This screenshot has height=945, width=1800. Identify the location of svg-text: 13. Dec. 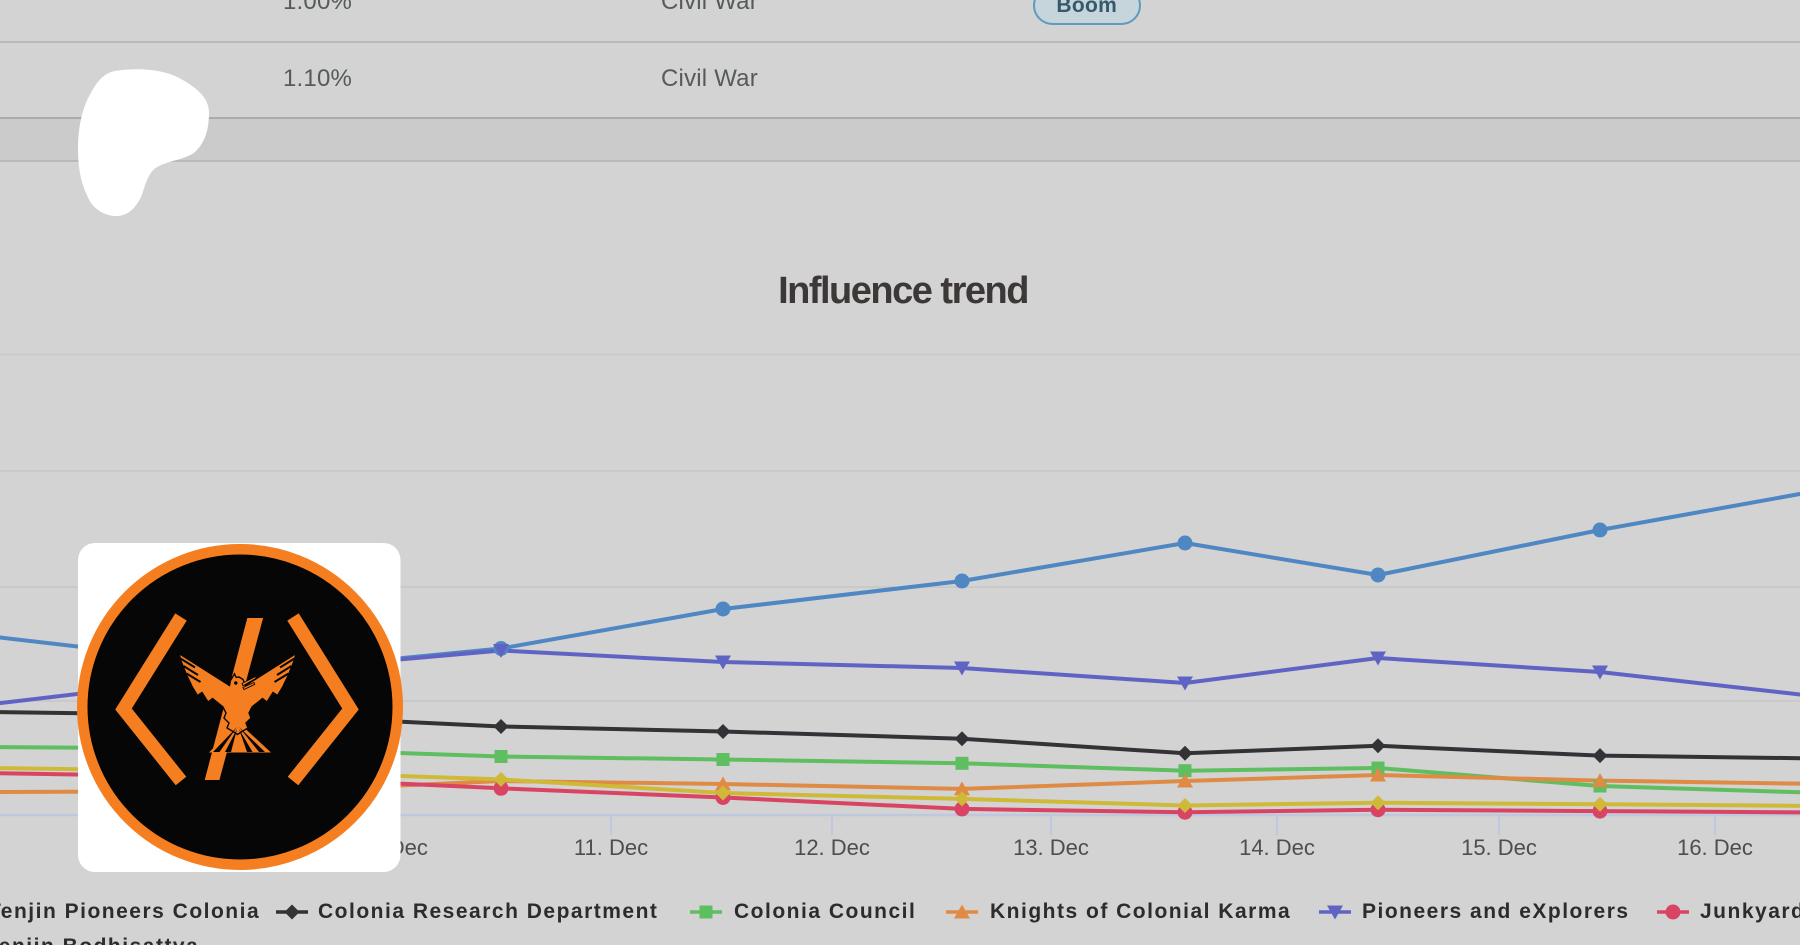
(1051, 847).